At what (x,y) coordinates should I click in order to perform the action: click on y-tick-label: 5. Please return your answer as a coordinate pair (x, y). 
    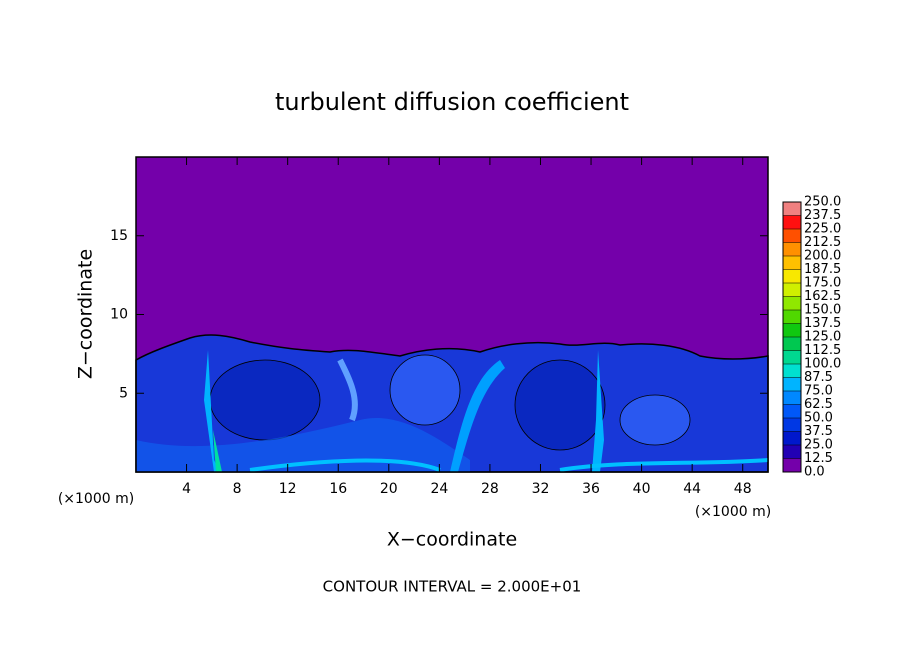
    Looking at the image, I should click on (123, 393).